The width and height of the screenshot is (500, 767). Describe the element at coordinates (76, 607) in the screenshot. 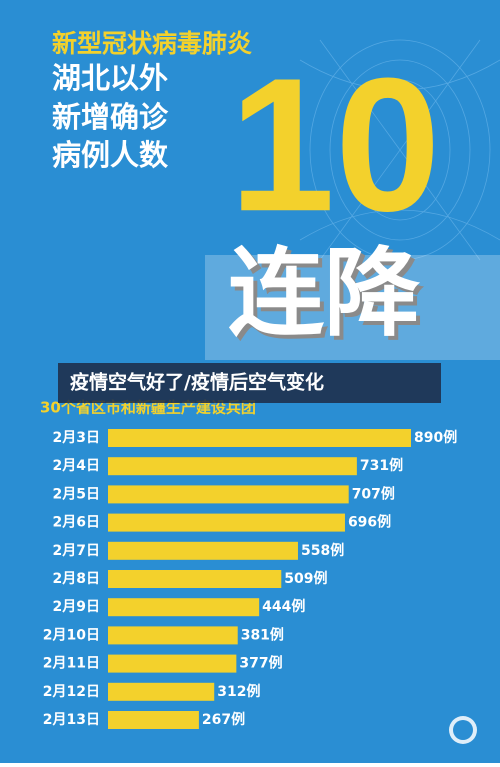

I see `category-label: 2月9日` at that location.